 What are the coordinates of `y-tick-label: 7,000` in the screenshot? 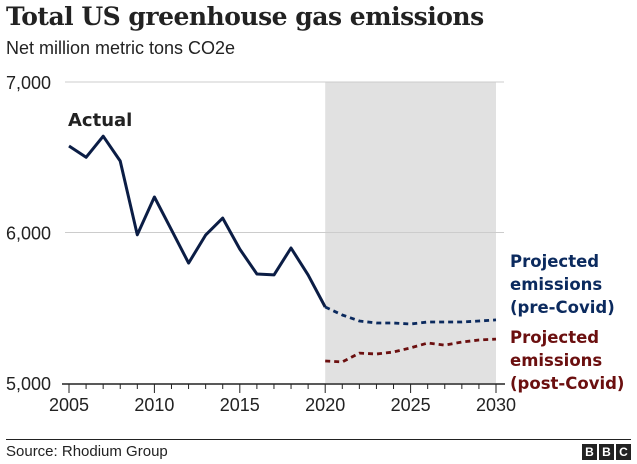 It's located at (28, 83).